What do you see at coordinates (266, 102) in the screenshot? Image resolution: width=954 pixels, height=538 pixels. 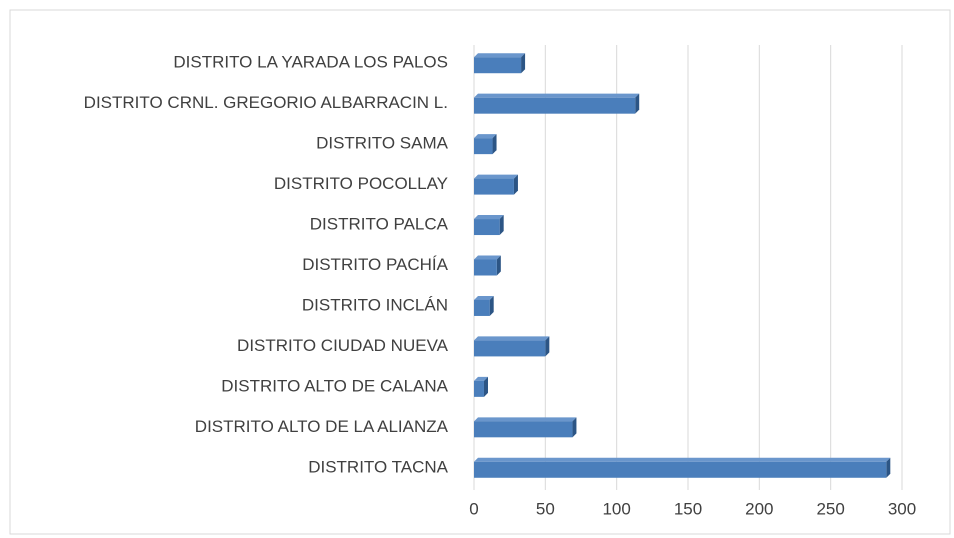 I see `y-tick-label: DISTRITO CRNL. GREGORIO ALBARRACIN L.` at bounding box center [266, 102].